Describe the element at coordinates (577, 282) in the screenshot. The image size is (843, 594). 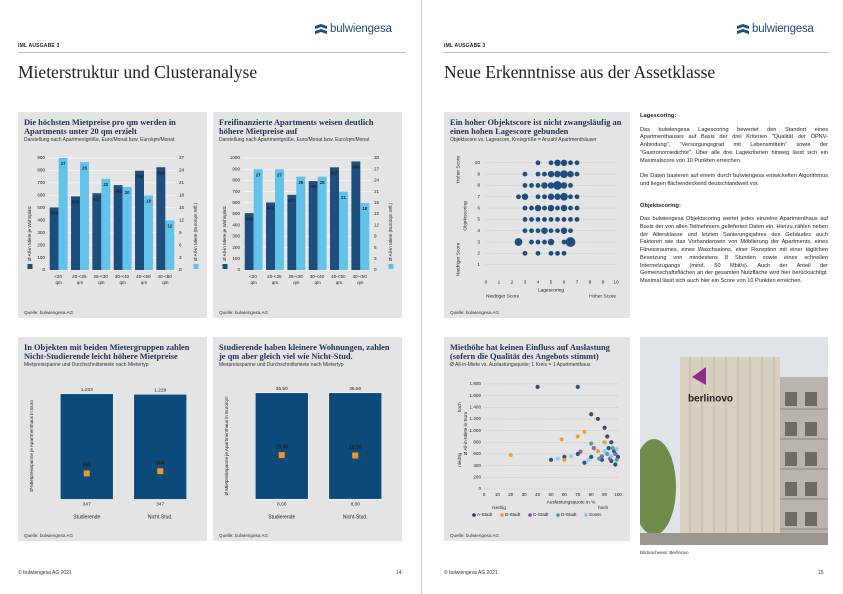
I see `x-tick-label: 7` at that location.